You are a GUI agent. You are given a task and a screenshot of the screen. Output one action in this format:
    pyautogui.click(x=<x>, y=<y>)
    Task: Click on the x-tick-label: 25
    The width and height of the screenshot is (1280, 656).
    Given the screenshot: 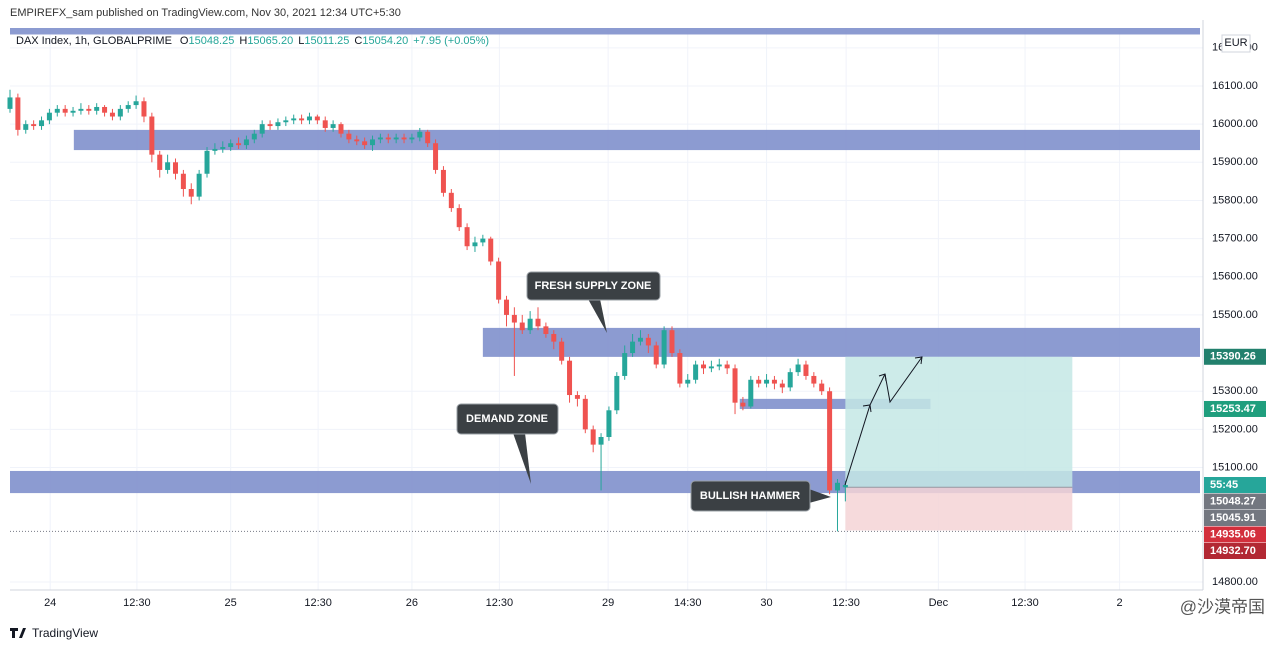 What is the action you would take?
    pyautogui.click(x=231, y=603)
    